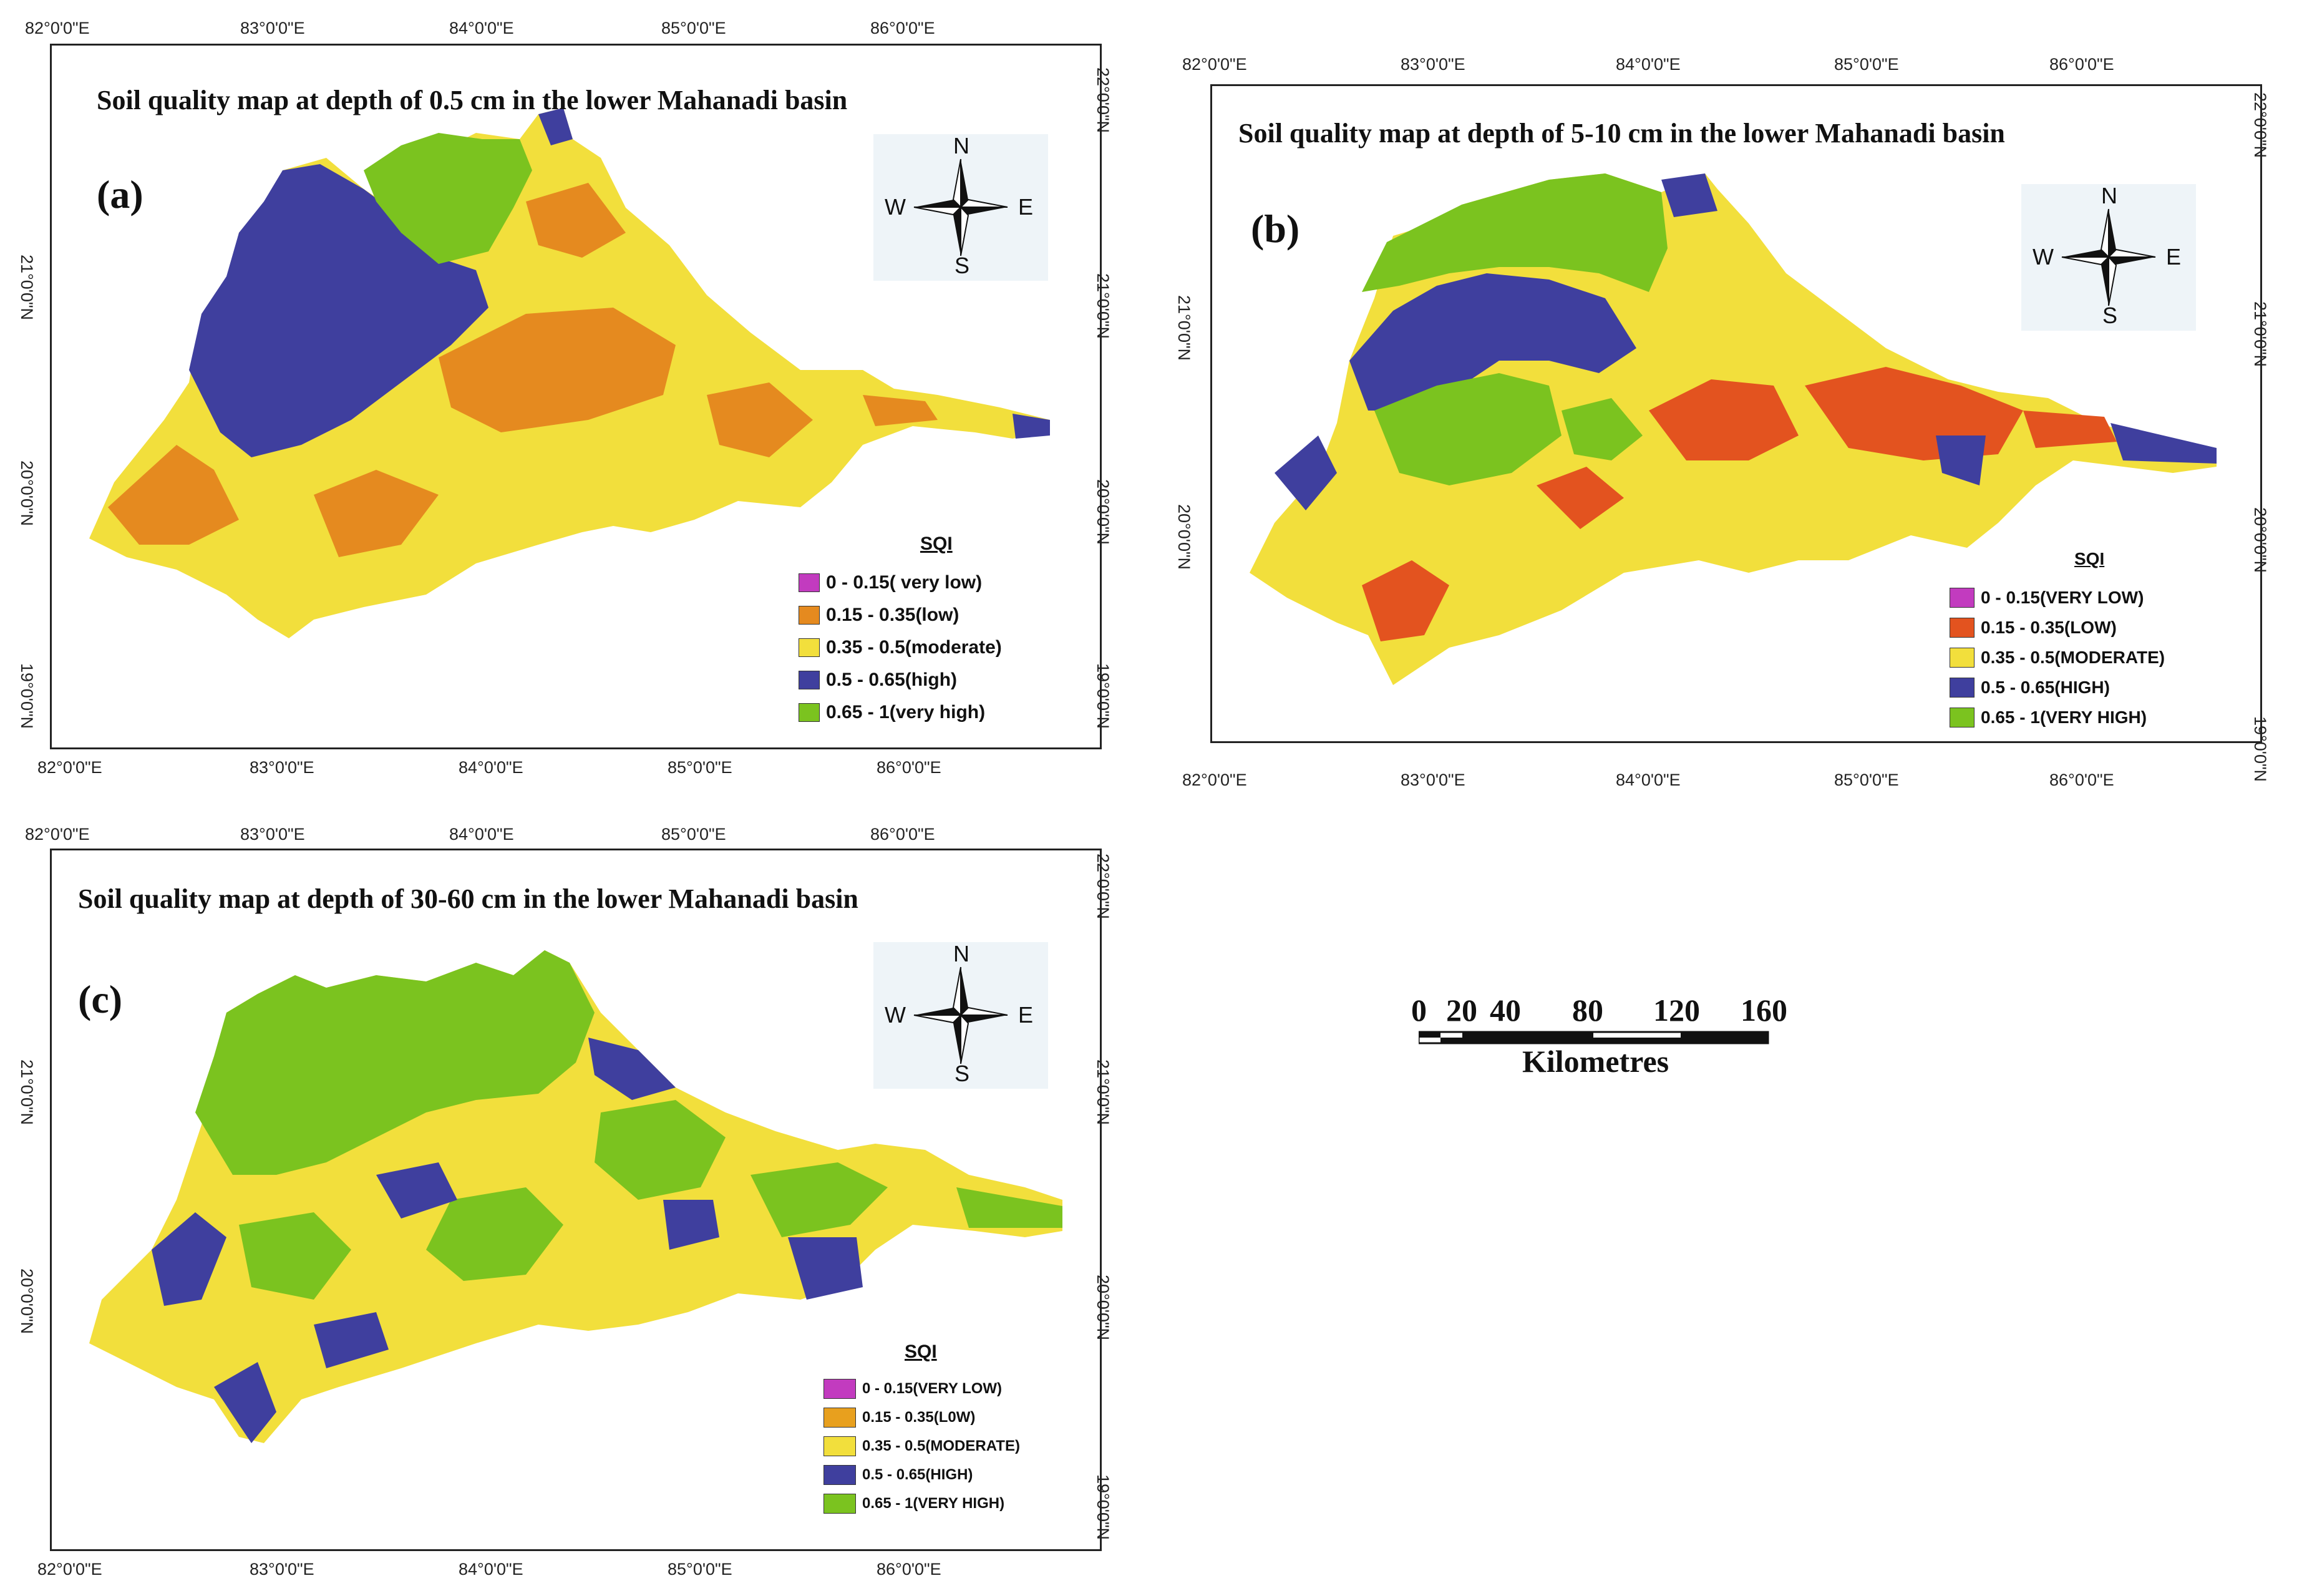  Describe the element at coordinates (27, 493) in the screenshot. I see `lat-tick-left: 20°0'0"N` at that location.